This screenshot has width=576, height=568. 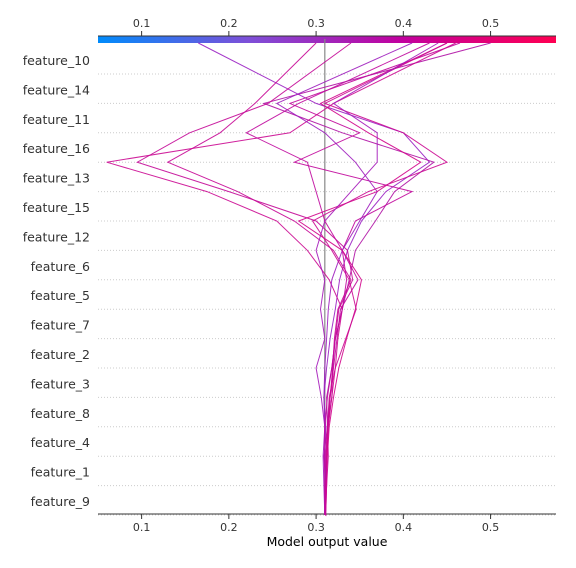 What do you see at coordinates (60, 325) in the screenshot?
I see `feature-label: feature_7` at bounding box center [60, 325].